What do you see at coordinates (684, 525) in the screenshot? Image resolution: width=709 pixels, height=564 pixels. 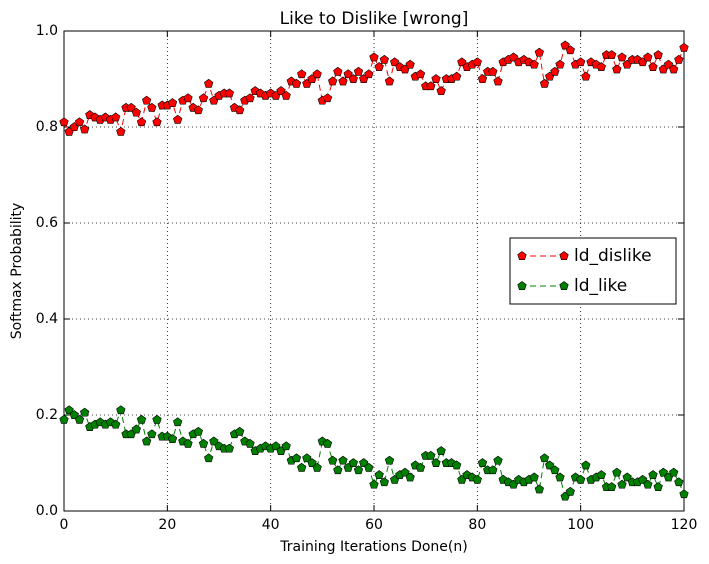 I see `x-tick-label: 120` at bounding box center [684, 525].